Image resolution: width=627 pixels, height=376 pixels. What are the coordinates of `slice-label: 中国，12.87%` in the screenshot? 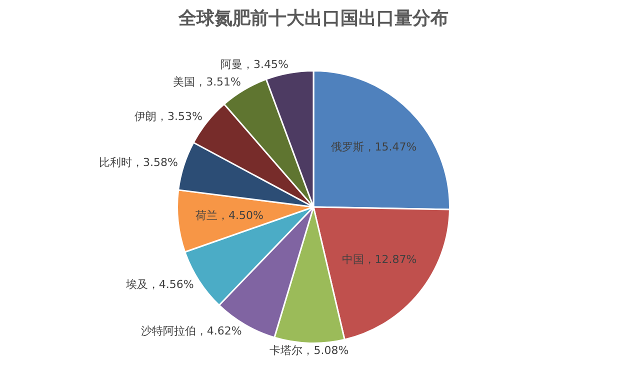 It's located at (379, 259).